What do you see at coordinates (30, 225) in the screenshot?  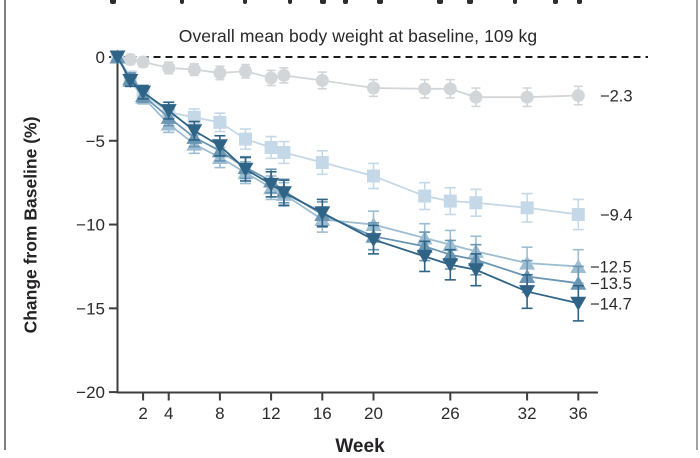 I see `y-axis-title: Change from Baseline (%)` at bounding box center [30, 225].